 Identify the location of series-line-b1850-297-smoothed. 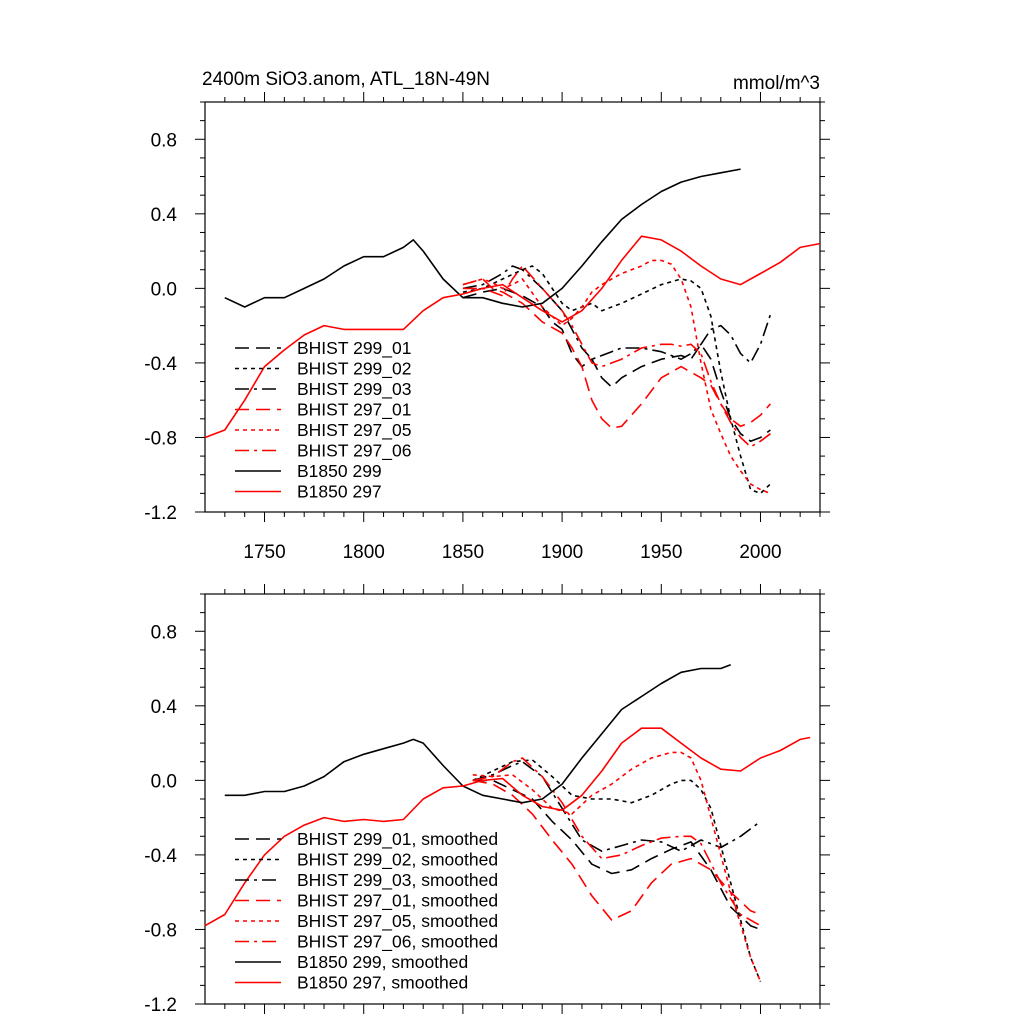
(507, 827).